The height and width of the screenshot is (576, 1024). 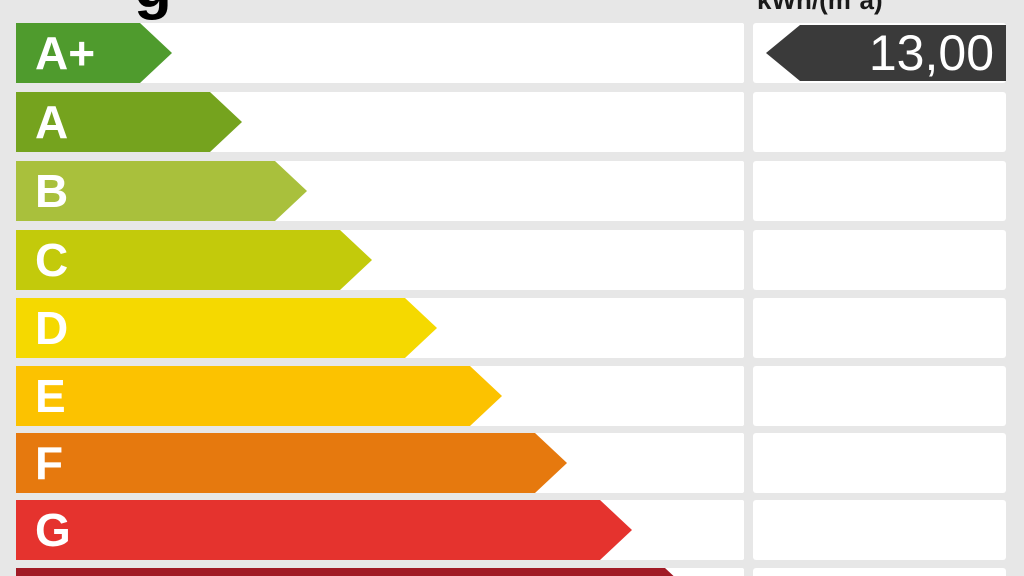 What do you see at coordinates (259, 396) in the screenshot?
I see `band-arrow-e: E` at bounding box center [259, 396].